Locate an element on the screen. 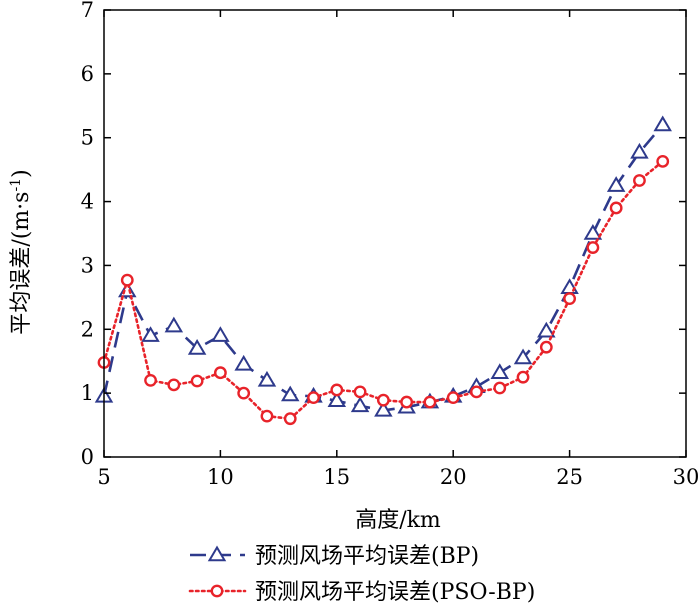 The image size is (700, 615). x-tick-label: 25 is located at coordinates (569, 477).